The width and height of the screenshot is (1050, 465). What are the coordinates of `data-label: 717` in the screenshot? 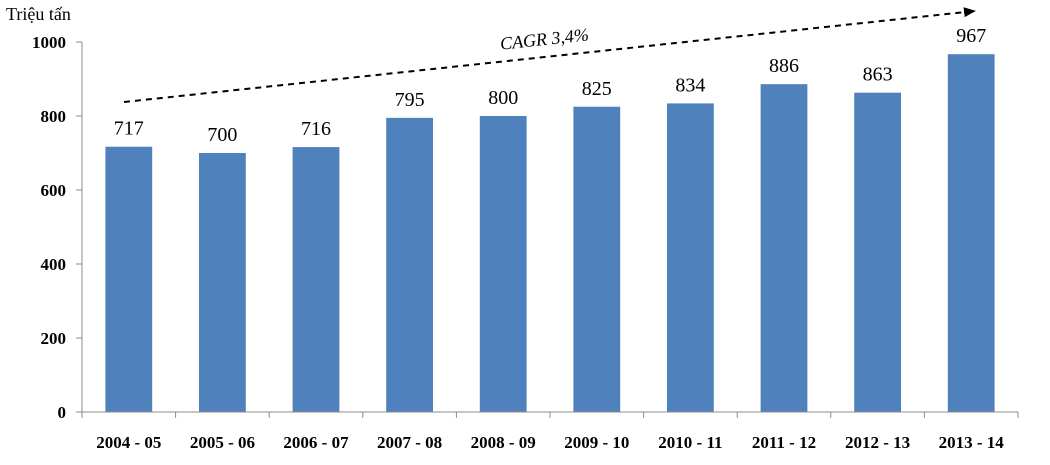 It's located at (129, 129).